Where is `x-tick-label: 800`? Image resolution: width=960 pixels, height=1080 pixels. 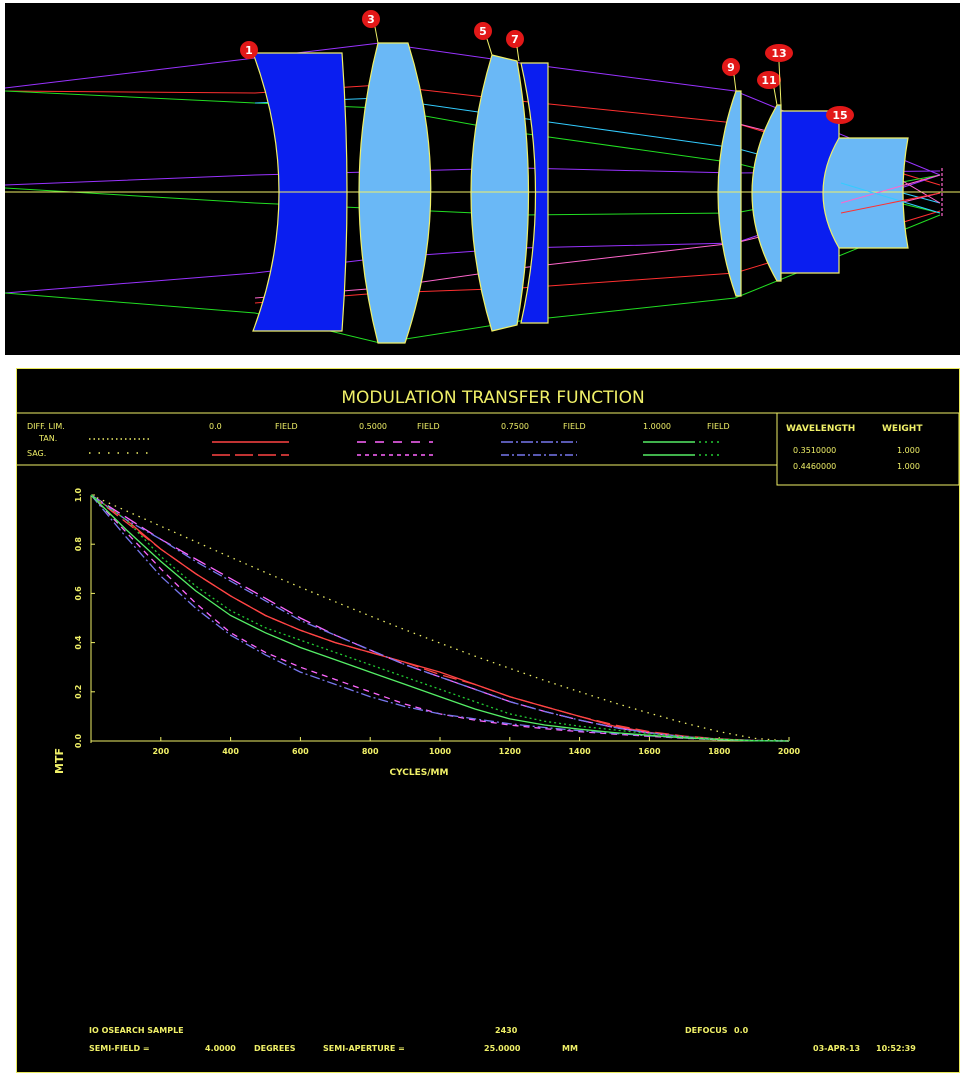
x-tick-label: 800 is located at coordinates (370, 751).